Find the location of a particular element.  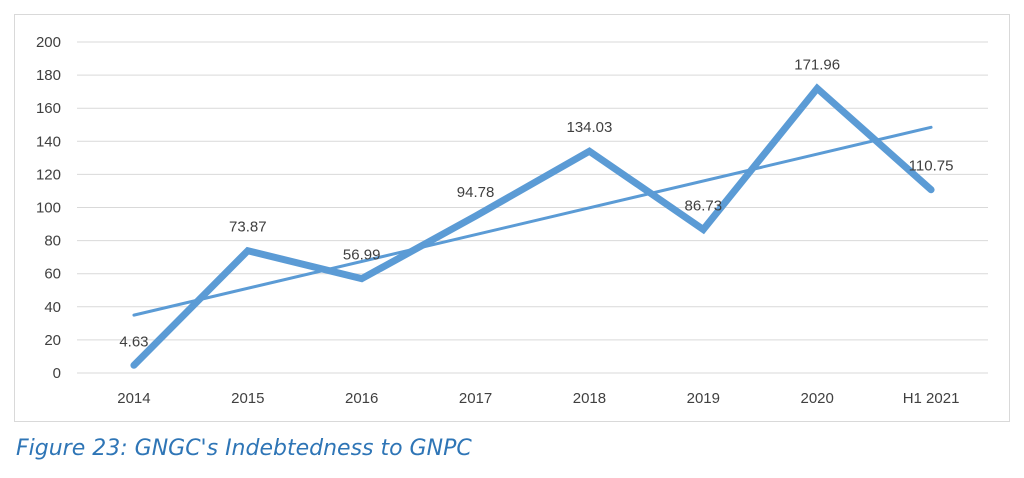

data-label: 86.73 is located at coordinates (704, 205).